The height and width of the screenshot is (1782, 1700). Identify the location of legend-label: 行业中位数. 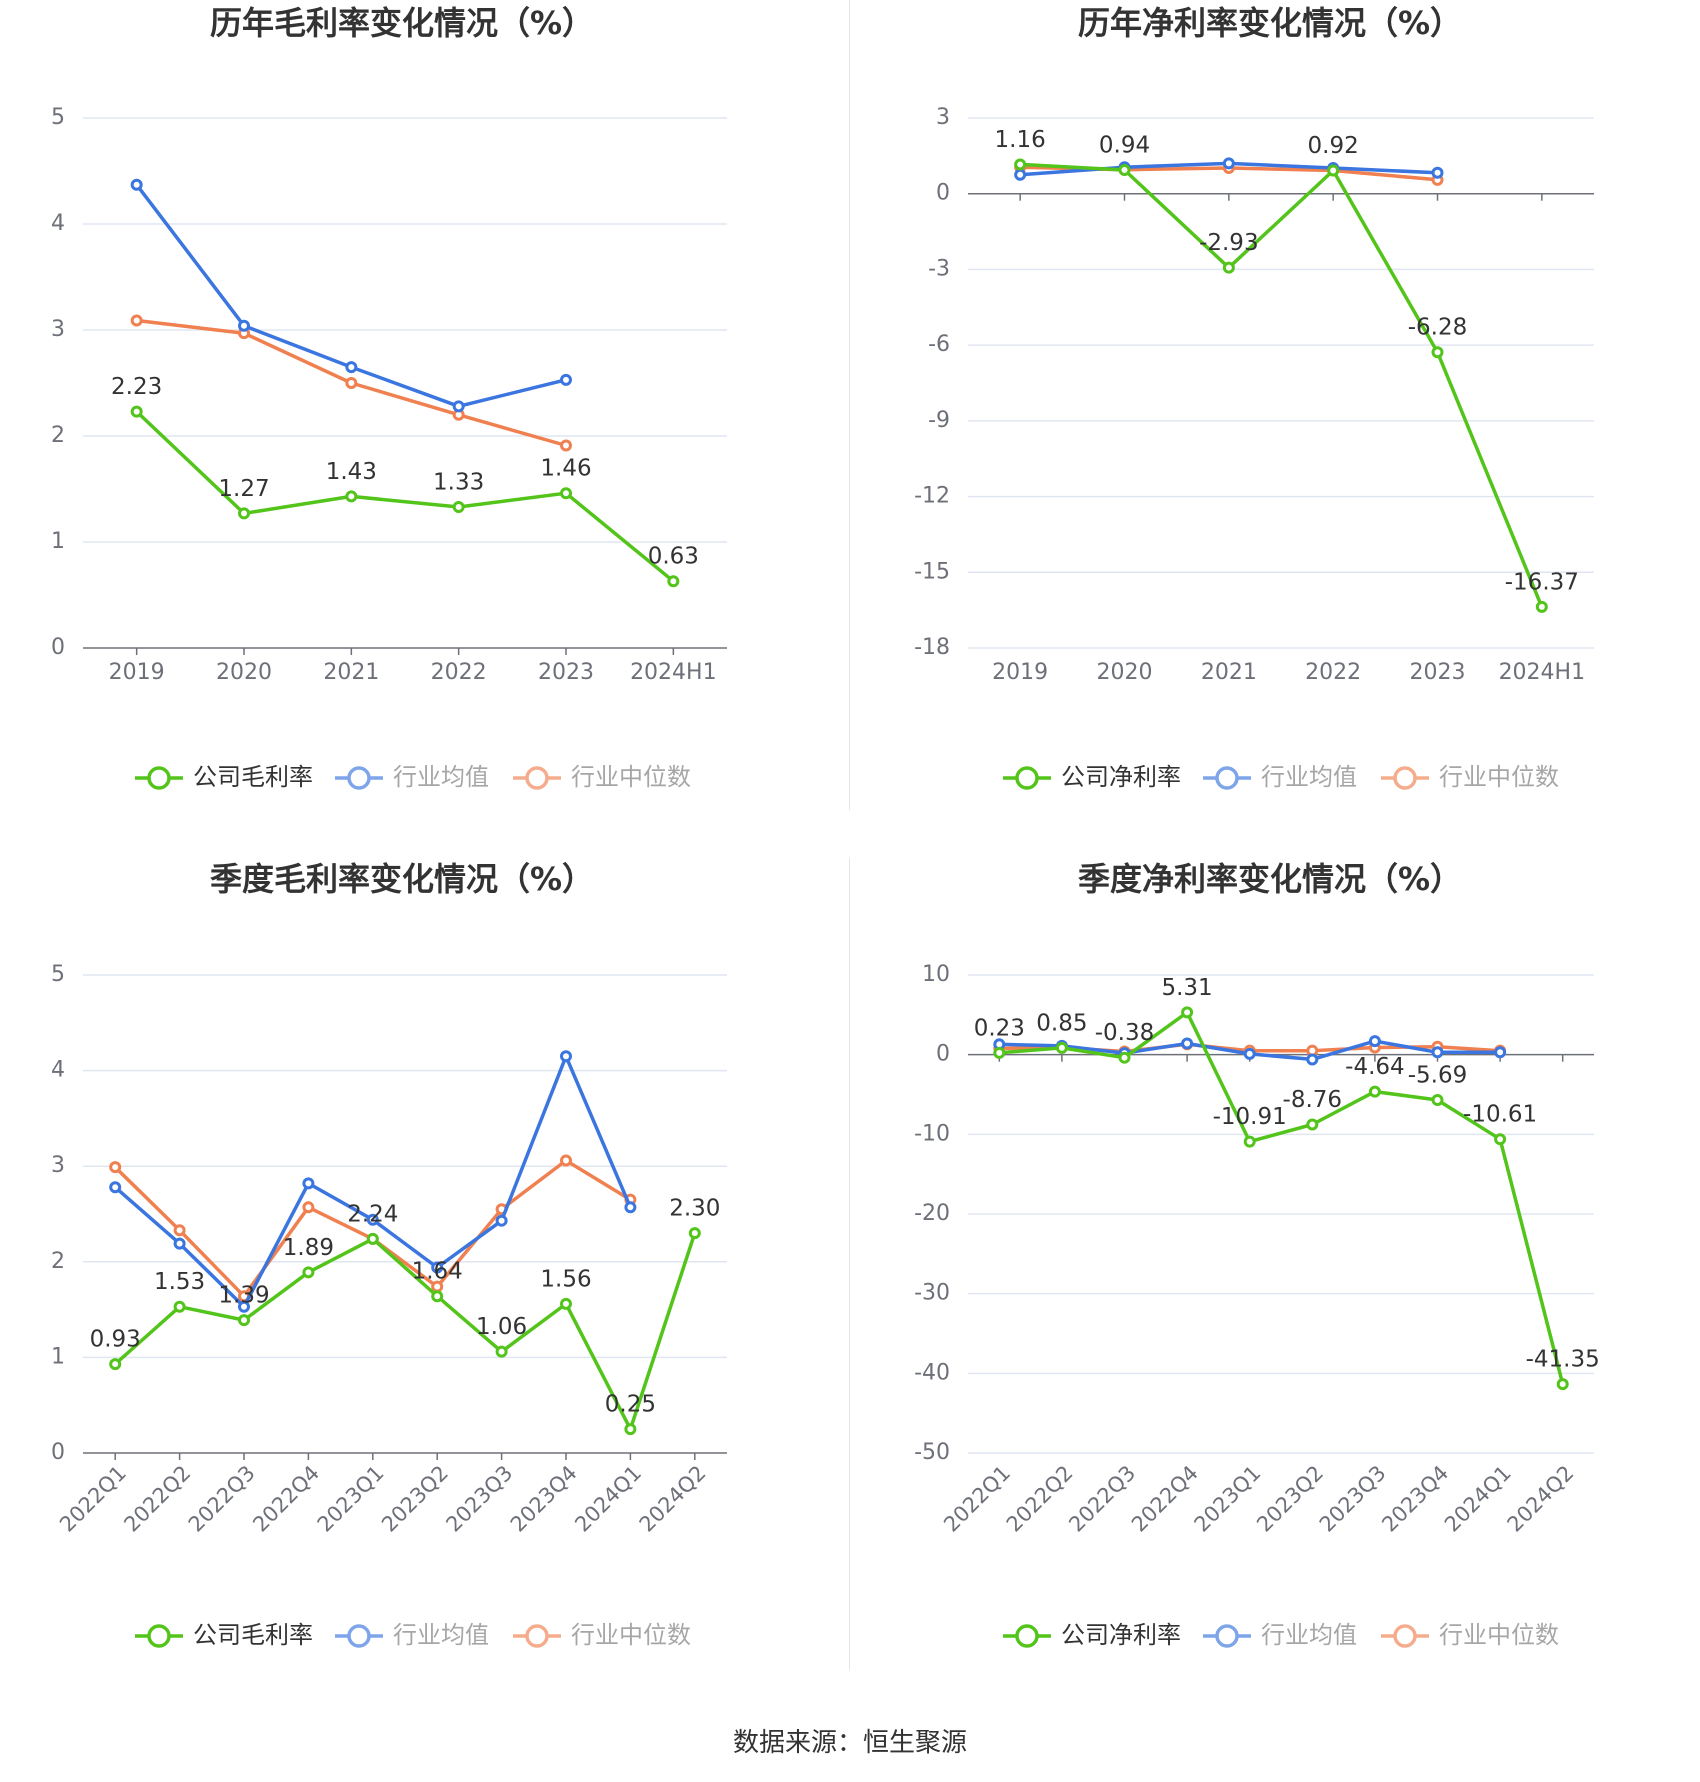
(1499, 777).